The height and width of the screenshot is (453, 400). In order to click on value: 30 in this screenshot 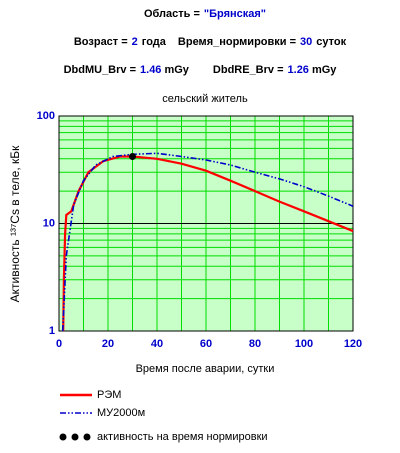, I will do `click(306, 42)`.